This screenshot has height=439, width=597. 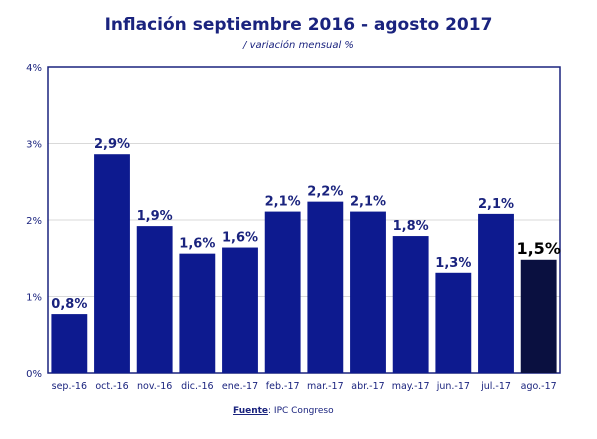 What do you see at coordinates (411, 226) in the screenshot?
I see `data-label: 1,8%` at bounding box center [411, 226].